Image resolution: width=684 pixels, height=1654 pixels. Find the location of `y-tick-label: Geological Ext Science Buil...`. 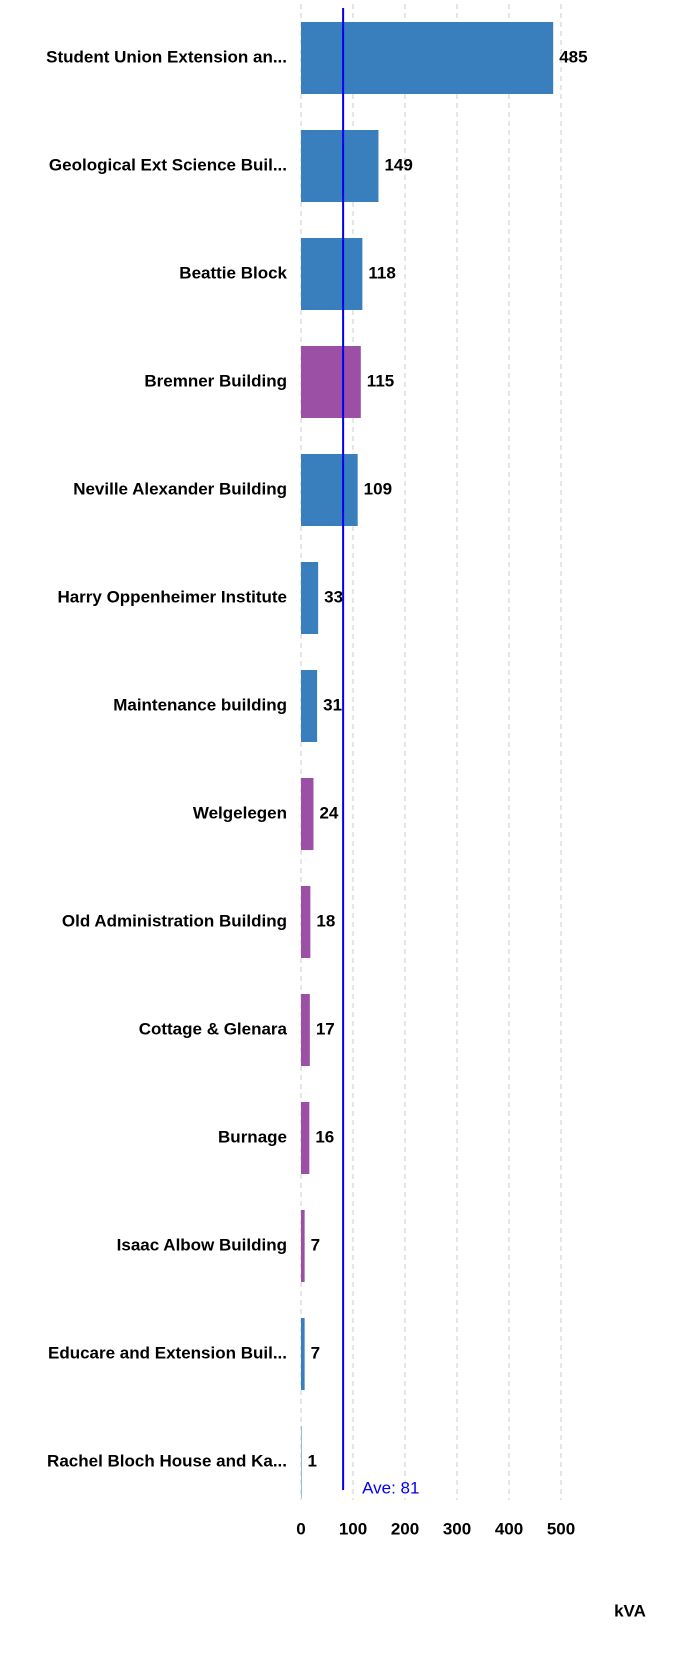

y-tick-label: Geological Ext Science Buil... is located at coordinates (168, 164).